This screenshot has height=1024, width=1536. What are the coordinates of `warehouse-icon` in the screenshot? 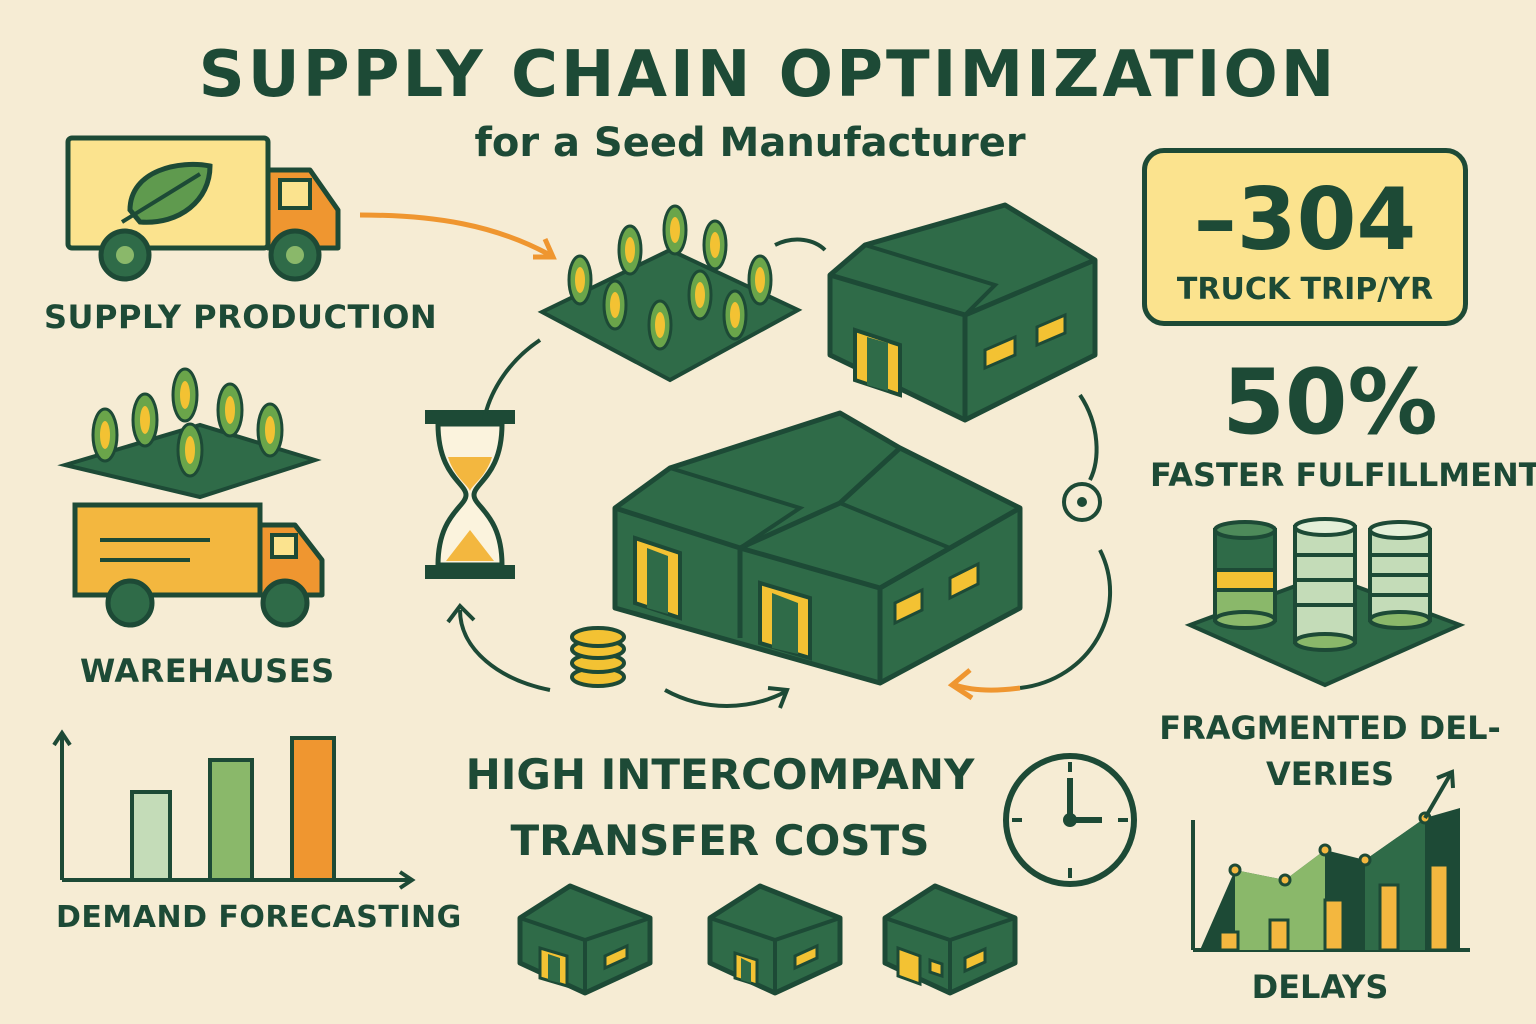 It's located at (962, 312).